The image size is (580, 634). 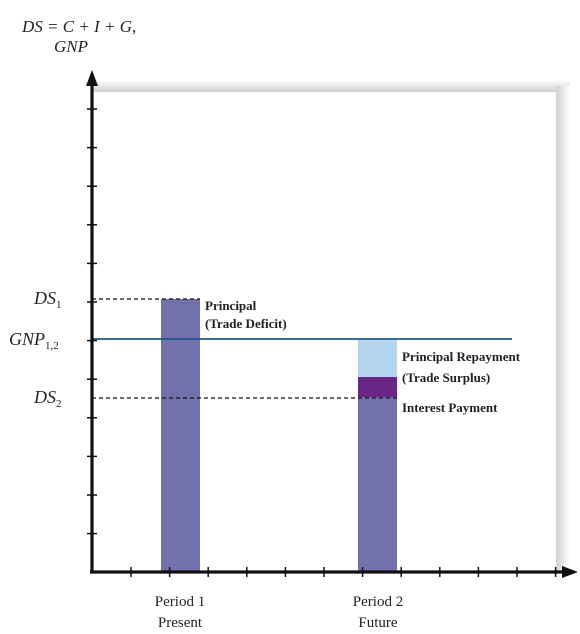 What do you see at coordinates (378, 623) in the screenshot?
I see `category-2-line2: Future` at bounding box center [378, 623].